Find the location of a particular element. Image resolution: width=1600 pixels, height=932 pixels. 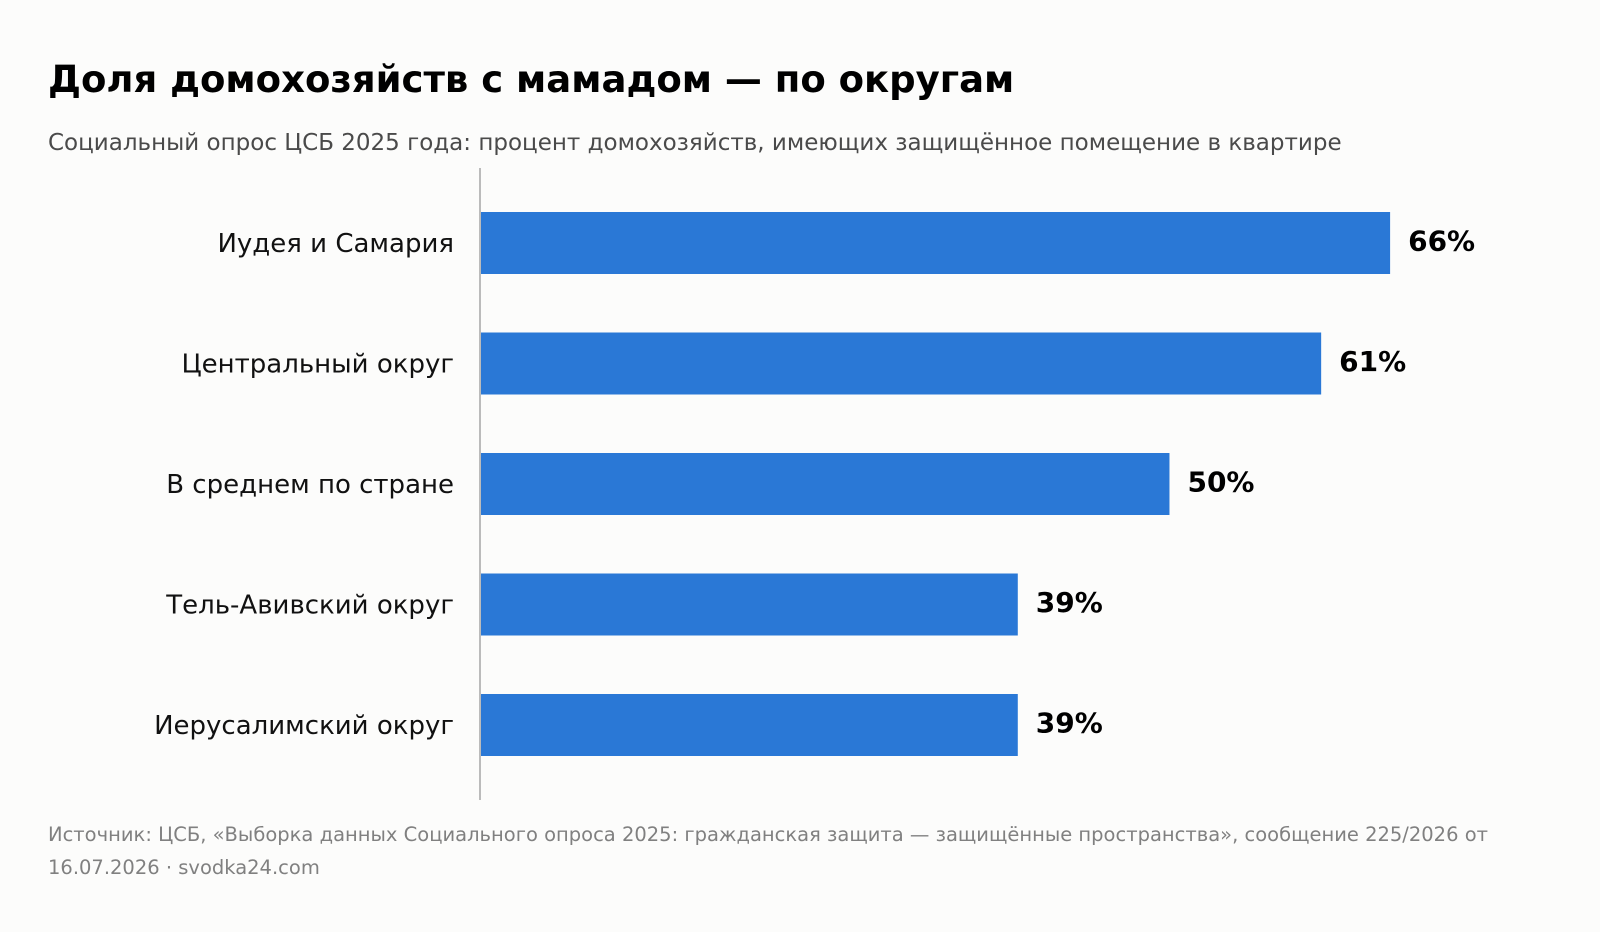

category-label-0: Иудея и Самария is located at coordinates (335, 244).